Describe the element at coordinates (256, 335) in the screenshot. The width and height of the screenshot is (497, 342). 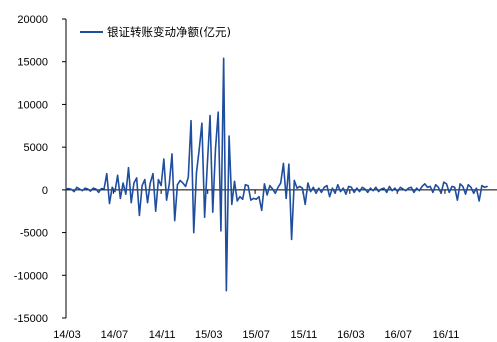
I see `x-tick-label: 15/07` at that location.